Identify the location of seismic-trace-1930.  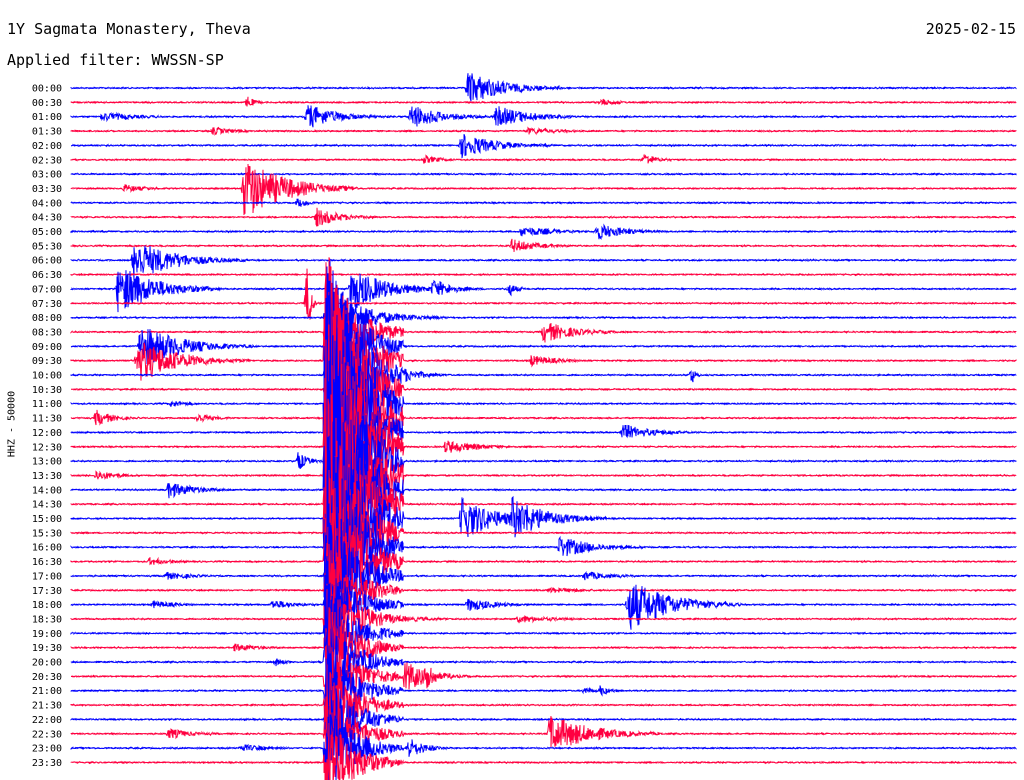
(543, 646).